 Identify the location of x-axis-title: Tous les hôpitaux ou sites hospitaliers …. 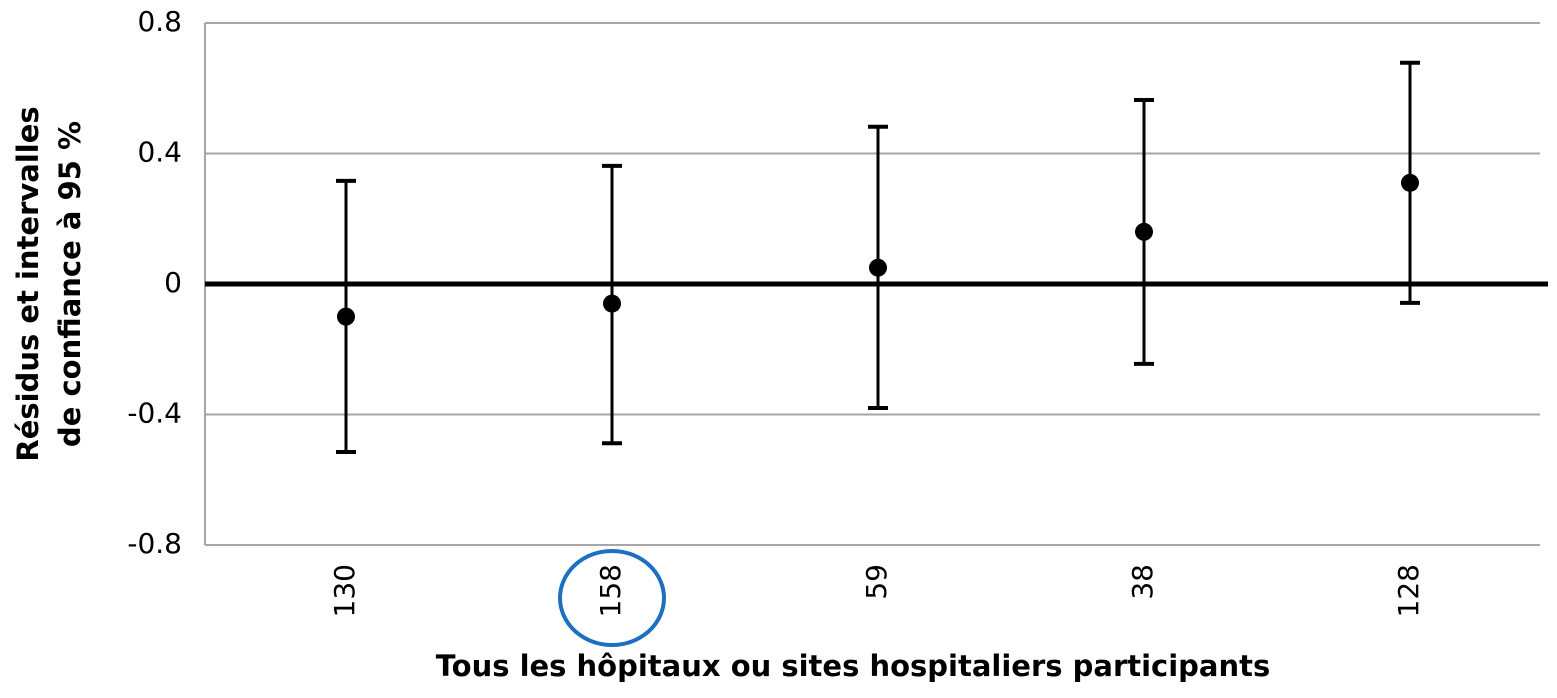
(853, 666).